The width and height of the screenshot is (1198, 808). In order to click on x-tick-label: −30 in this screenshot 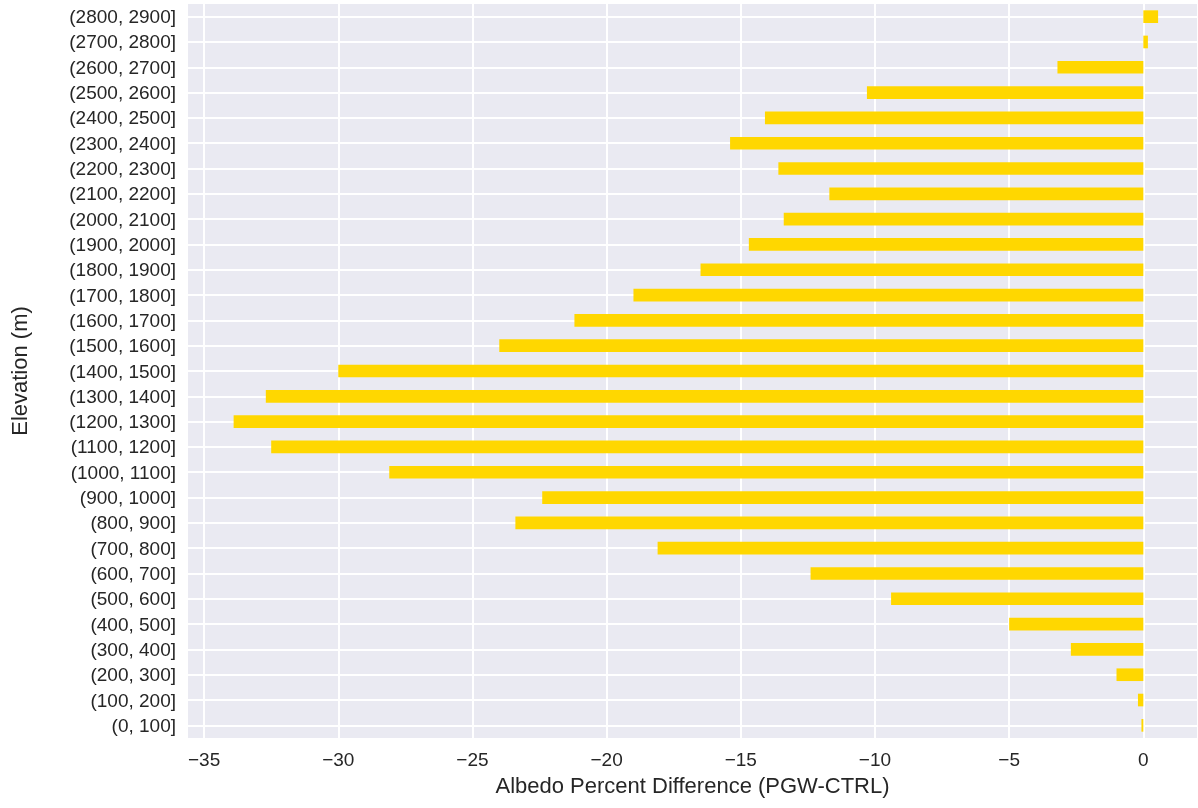, I will do `click(338, 759)`.